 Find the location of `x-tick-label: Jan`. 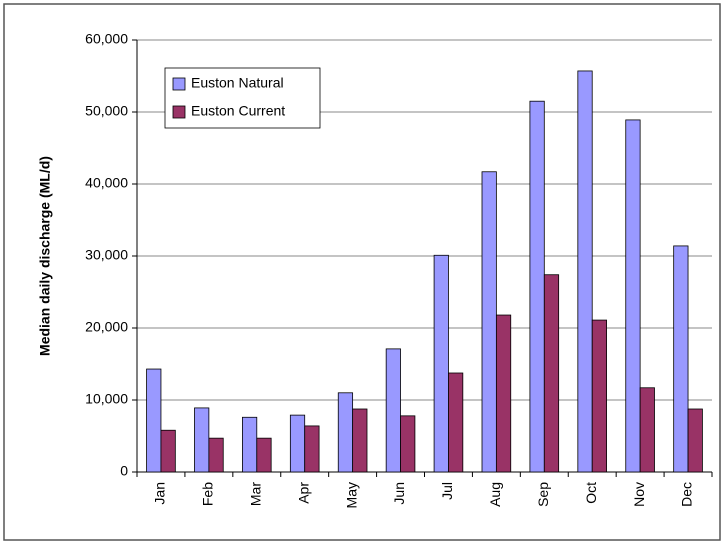

x-tick-label: Jan is located at coordinates (160, 493).